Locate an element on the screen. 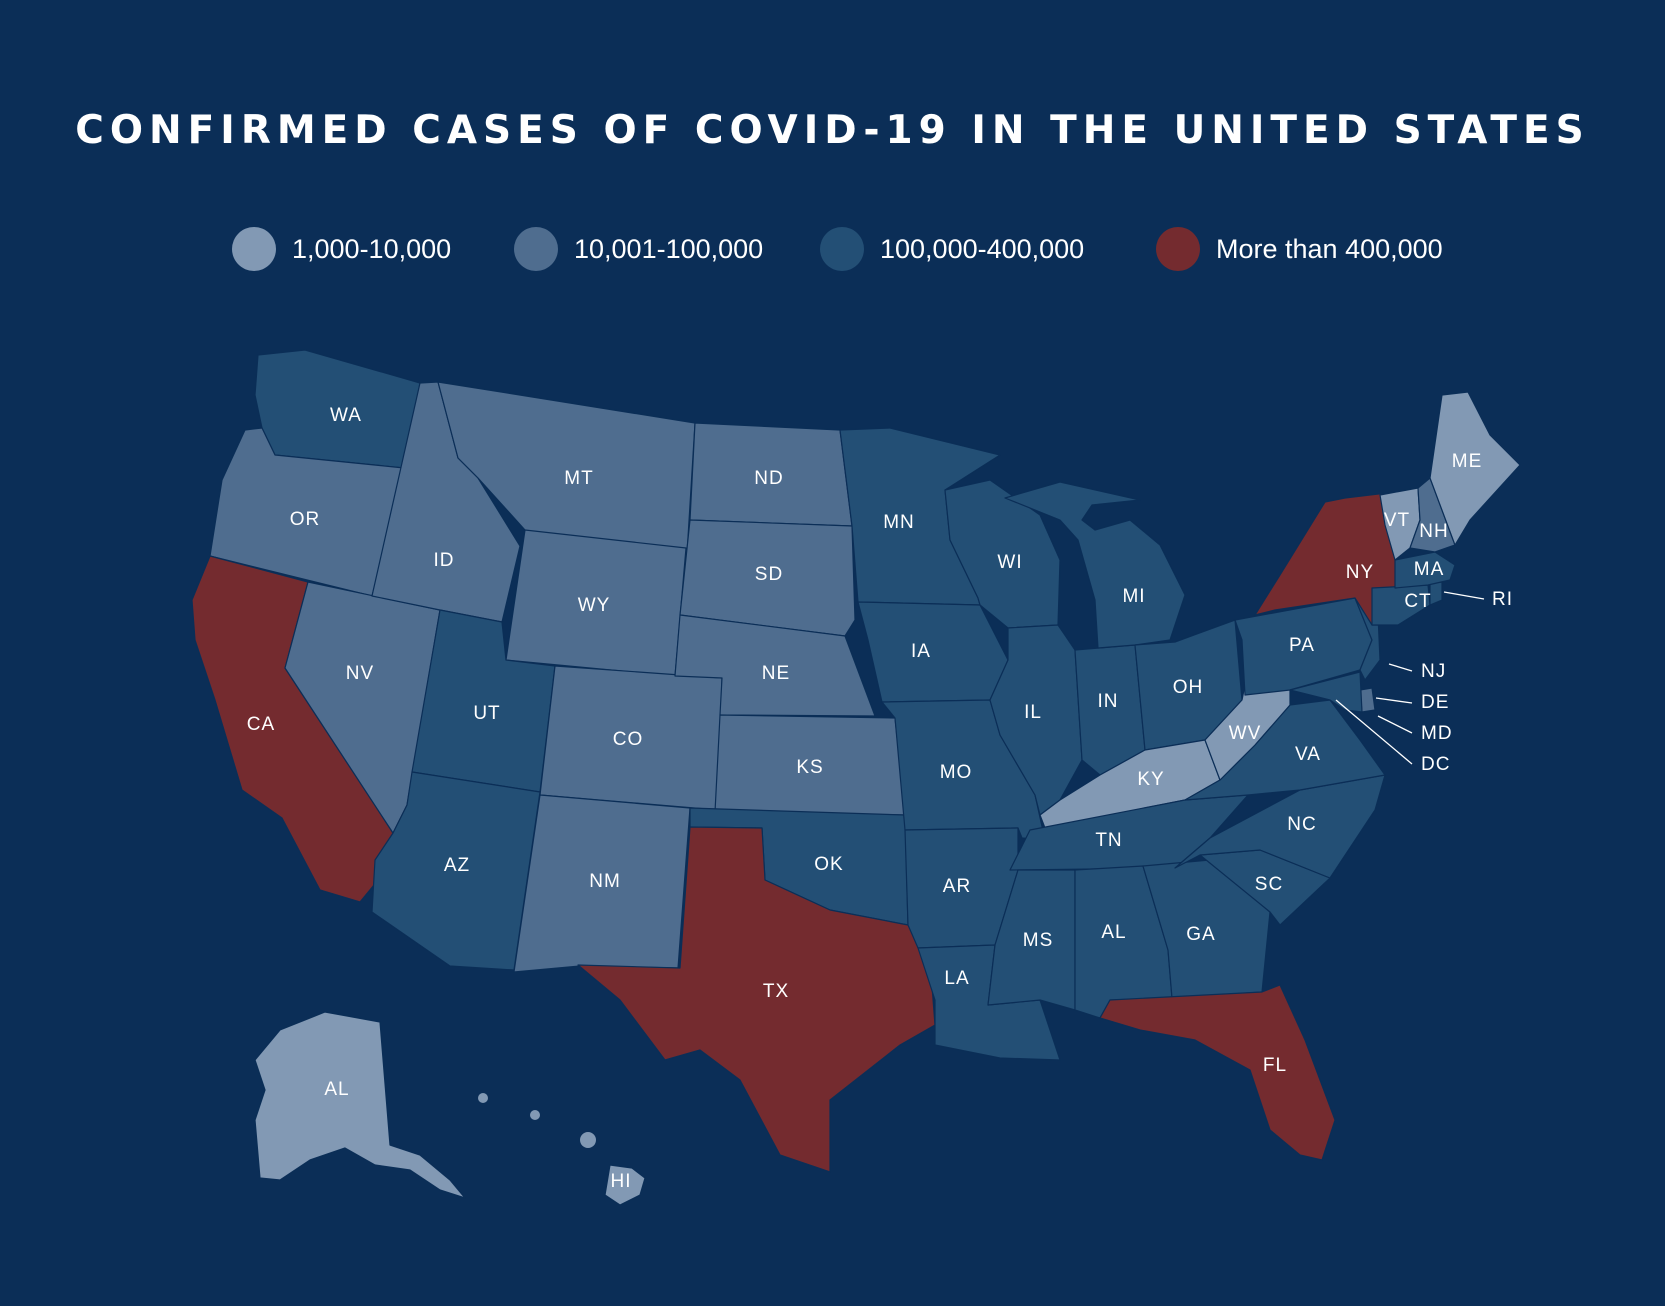  state-label-ks: KS is located at coordinates (809, 767).